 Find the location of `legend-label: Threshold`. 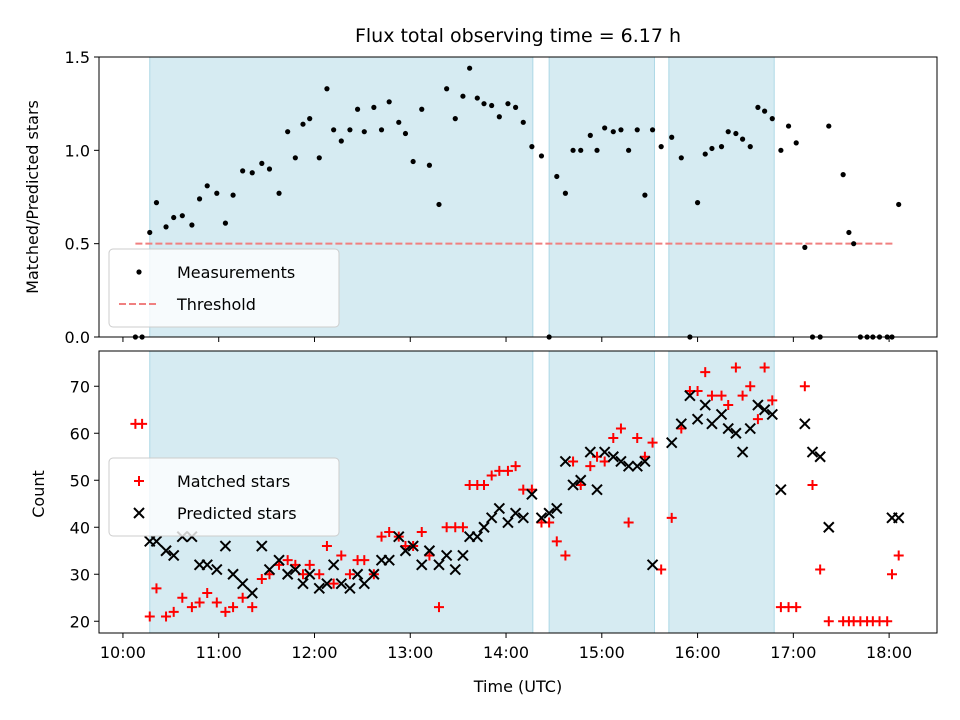

legend-label: Threshold is located at coordinates (216, 304).